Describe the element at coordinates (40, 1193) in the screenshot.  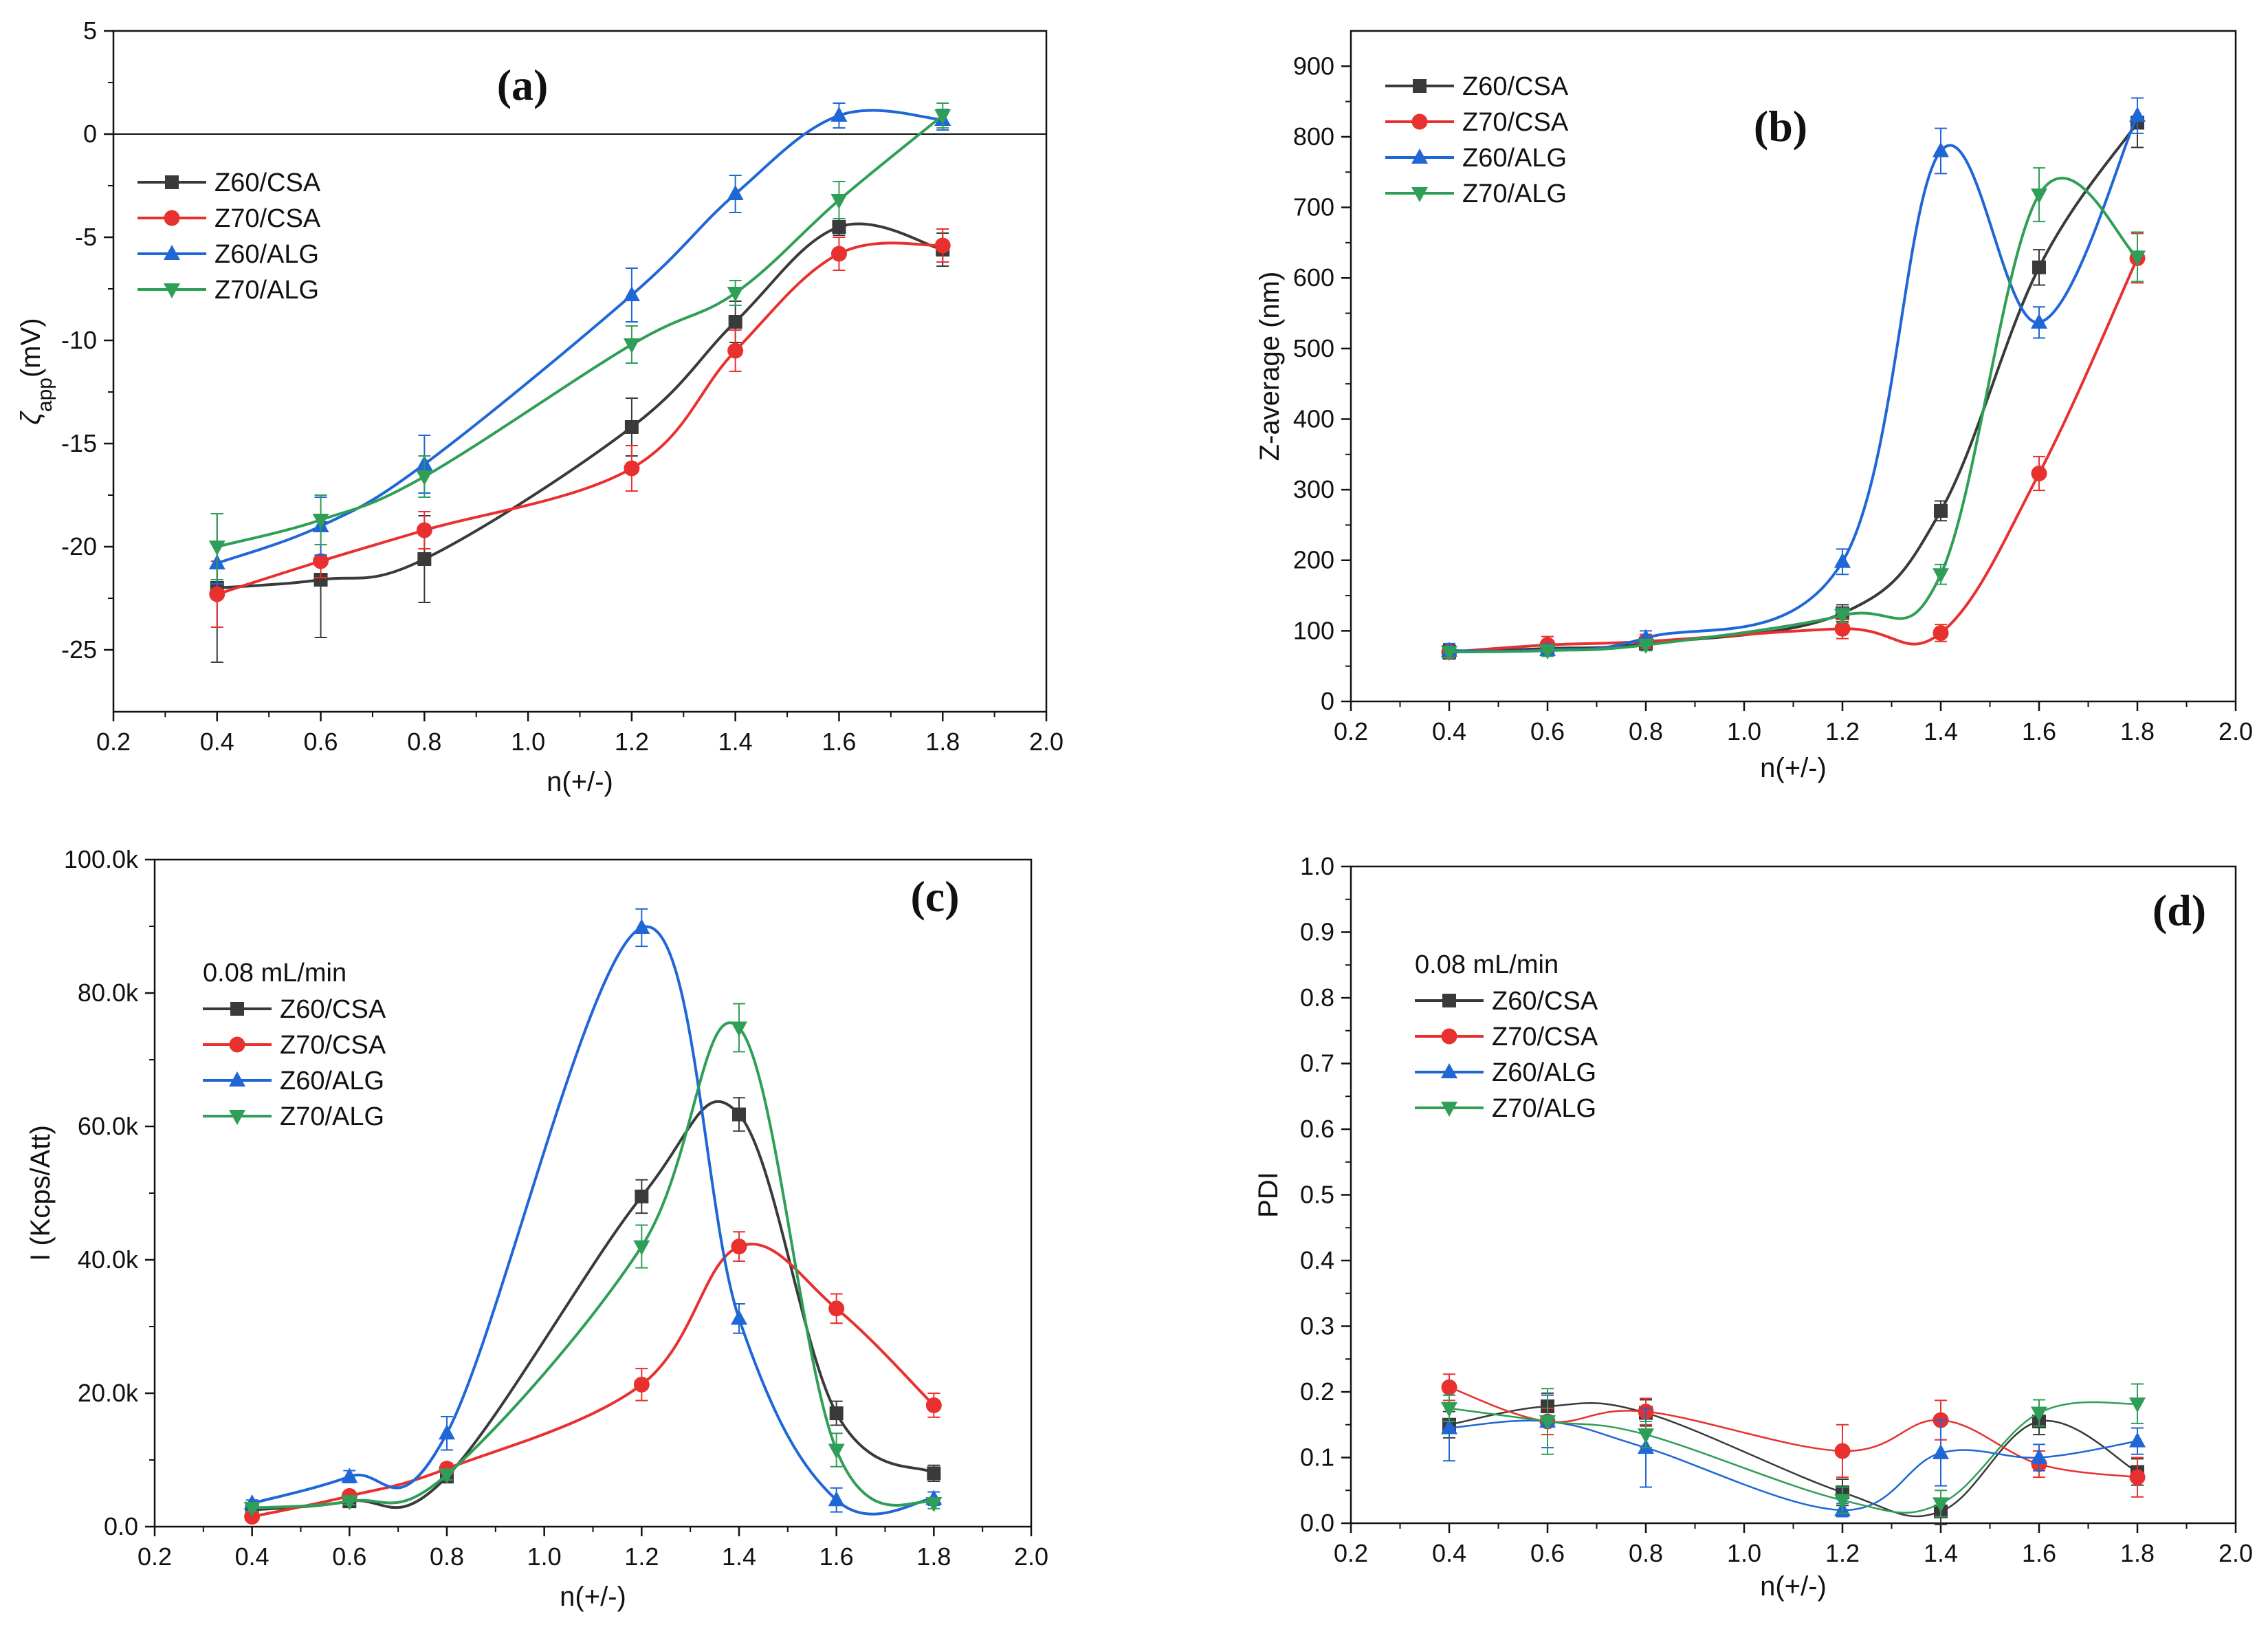
I see `y-axis-label: I (Kcps/Att)` at that location.